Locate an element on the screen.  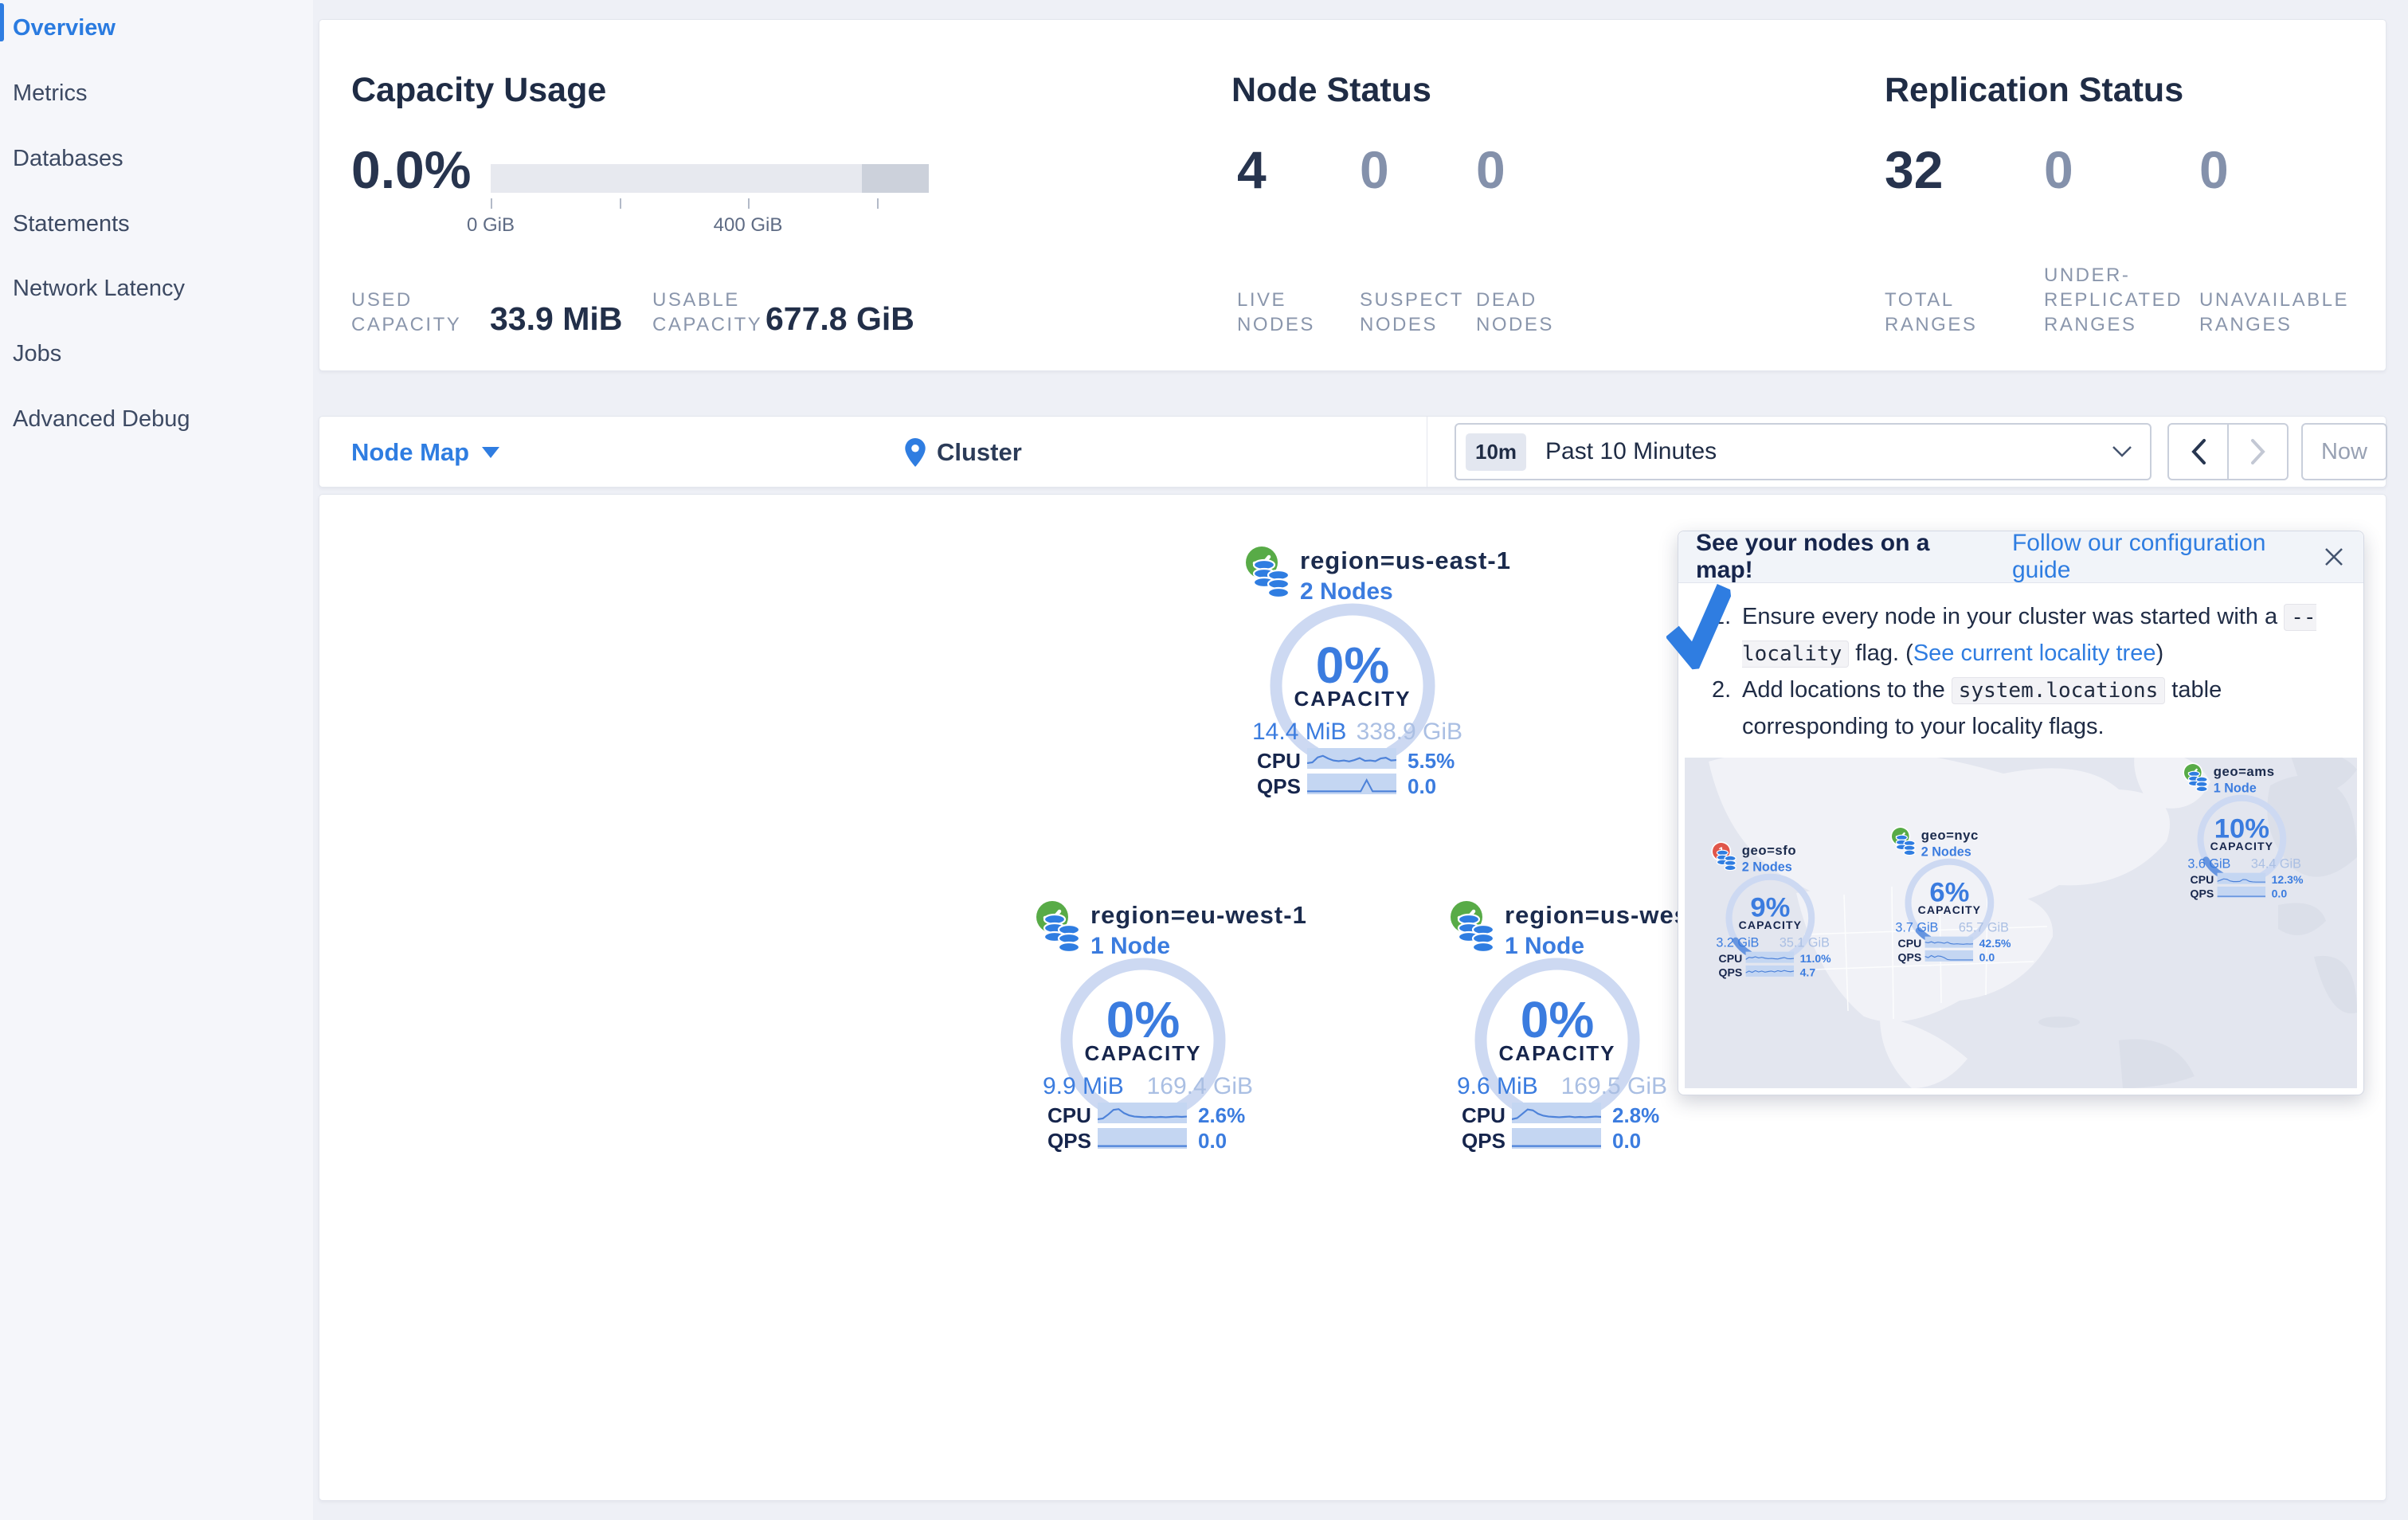
replication-status-title: Replication Status is located at coordinates (2035, 89).